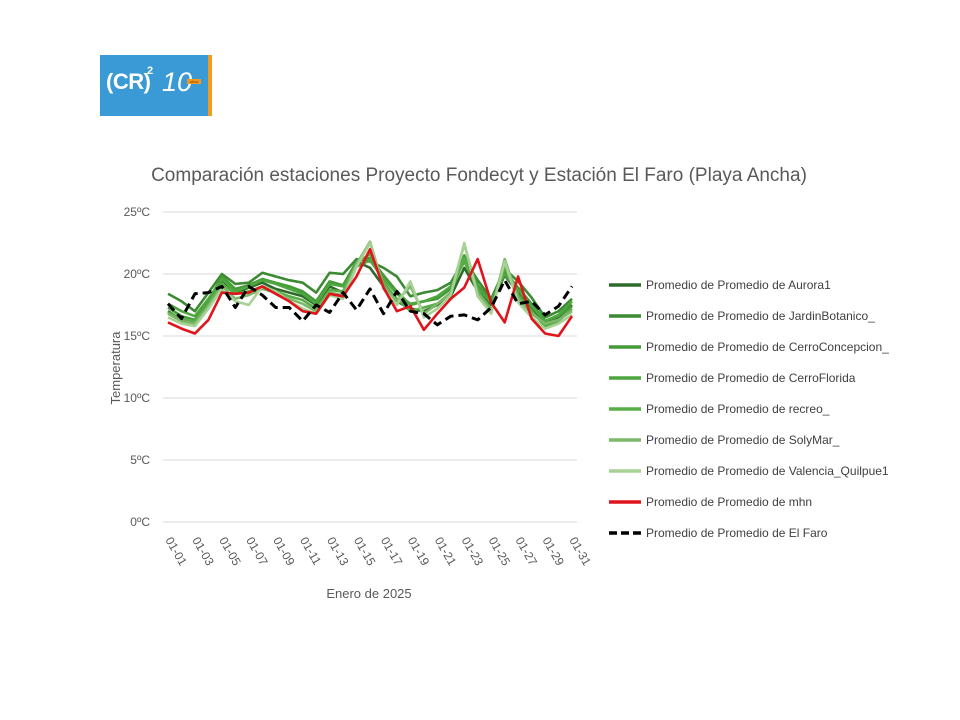  I want to click on legend-label: Promedio de Promedio de El Faro, so click(737, 533).